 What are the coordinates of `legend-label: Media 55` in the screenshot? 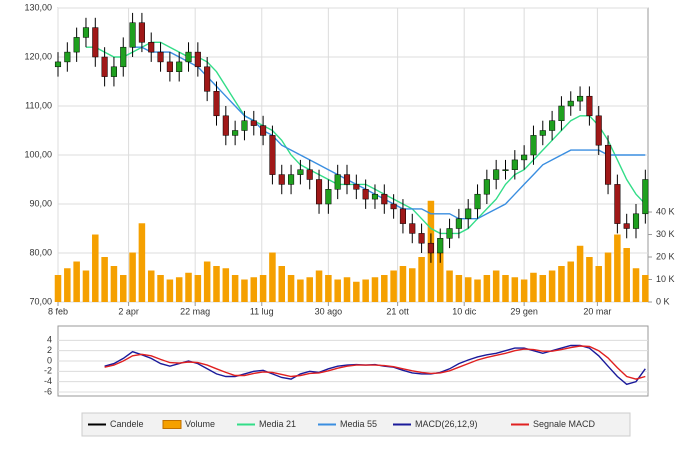 It's located at (358, 424).